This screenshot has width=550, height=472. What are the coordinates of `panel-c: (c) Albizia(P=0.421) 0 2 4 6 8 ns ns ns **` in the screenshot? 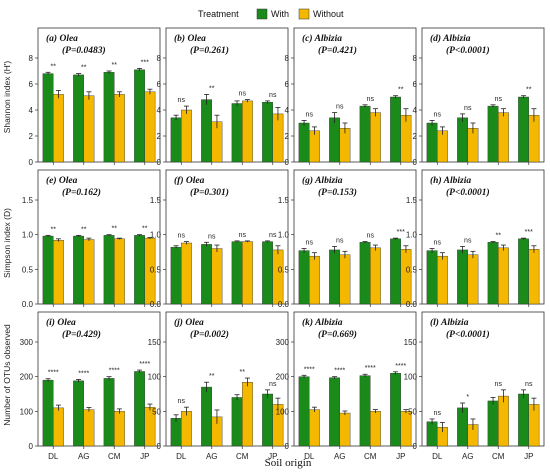 It's located at (351, 97).